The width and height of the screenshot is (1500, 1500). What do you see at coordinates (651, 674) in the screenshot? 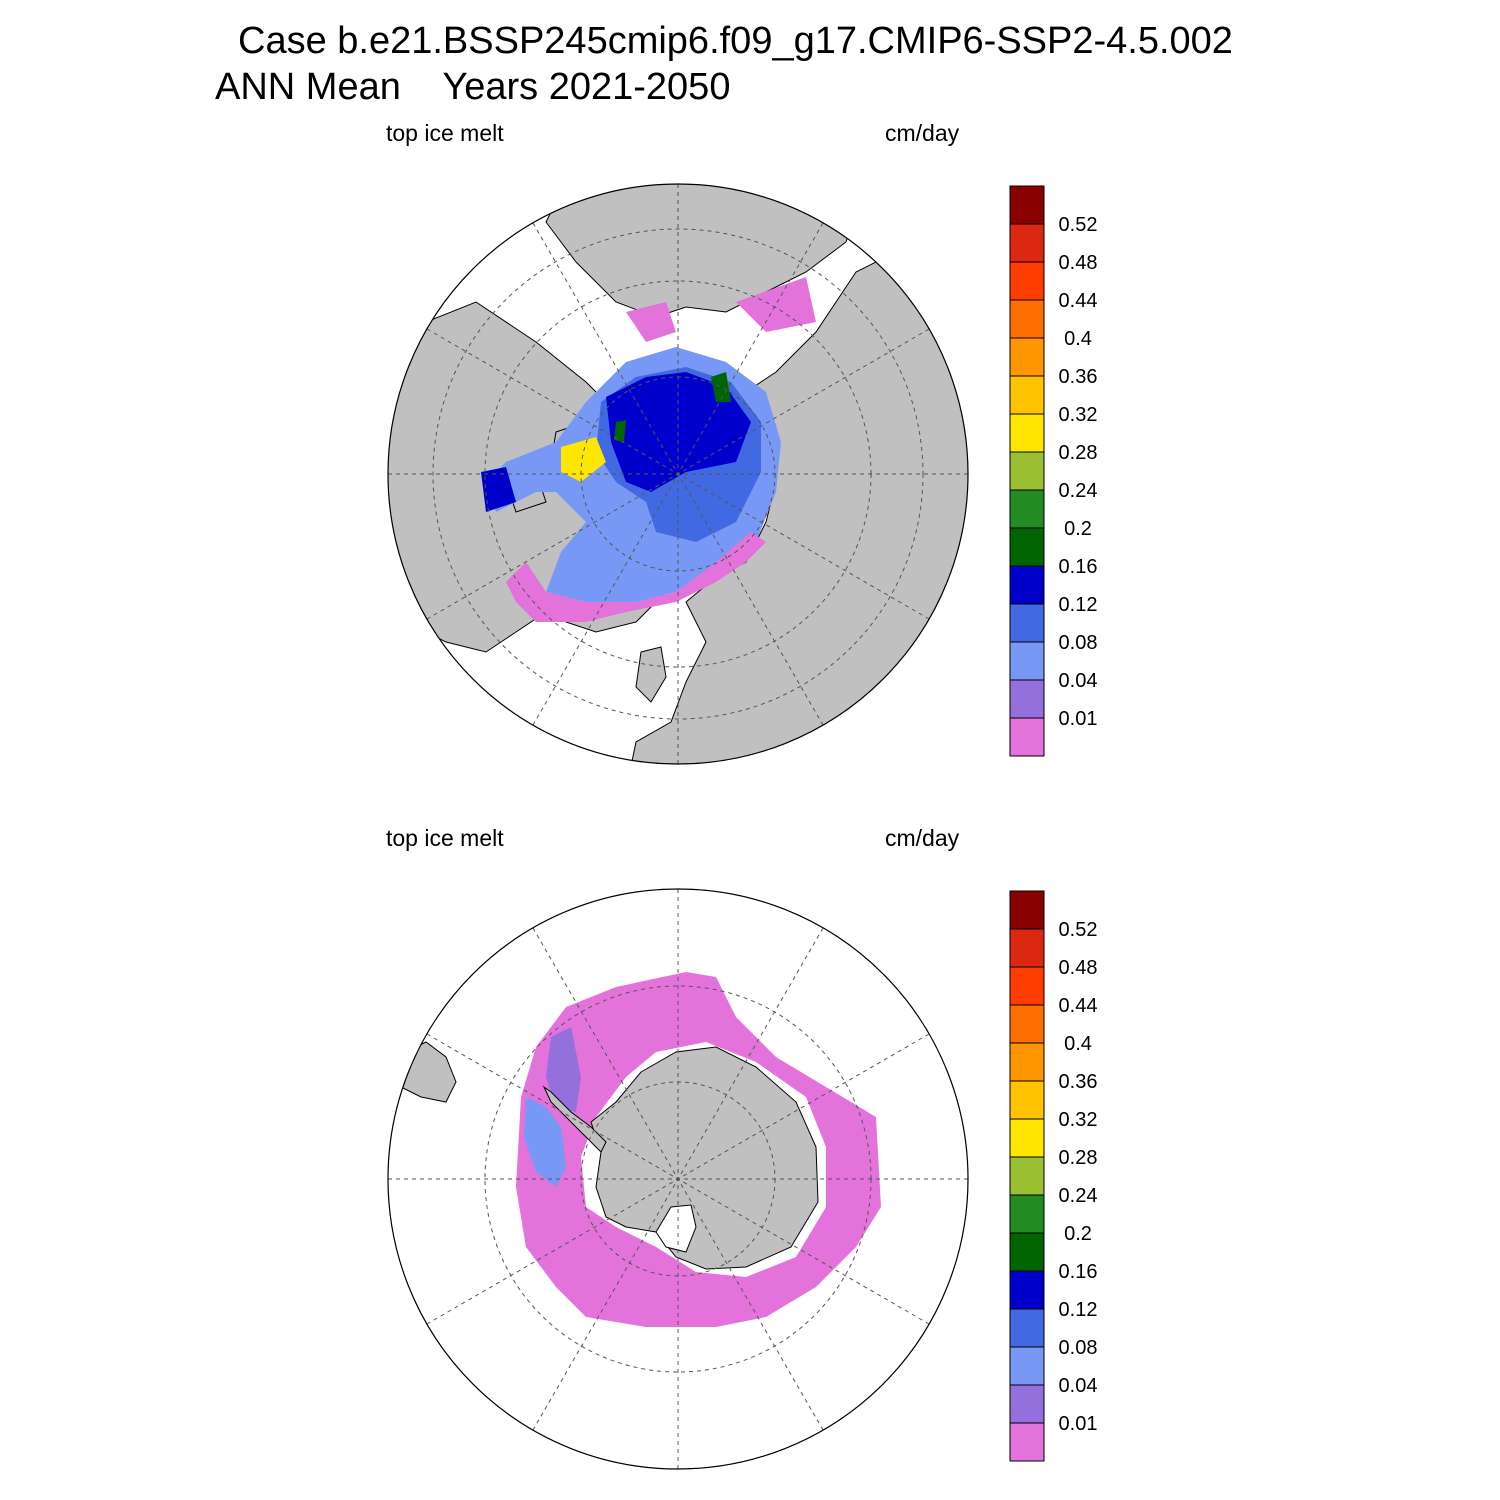
I see `uk-land` at bounding box center [651, 674].